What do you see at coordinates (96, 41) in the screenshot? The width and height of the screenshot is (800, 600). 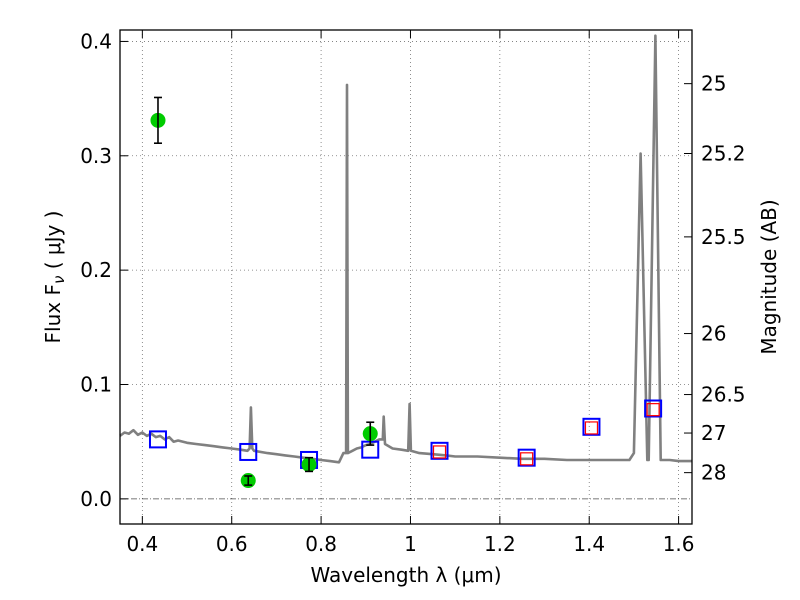 I see `y-tick-label: 0.4` at bounding box center [96, 41].